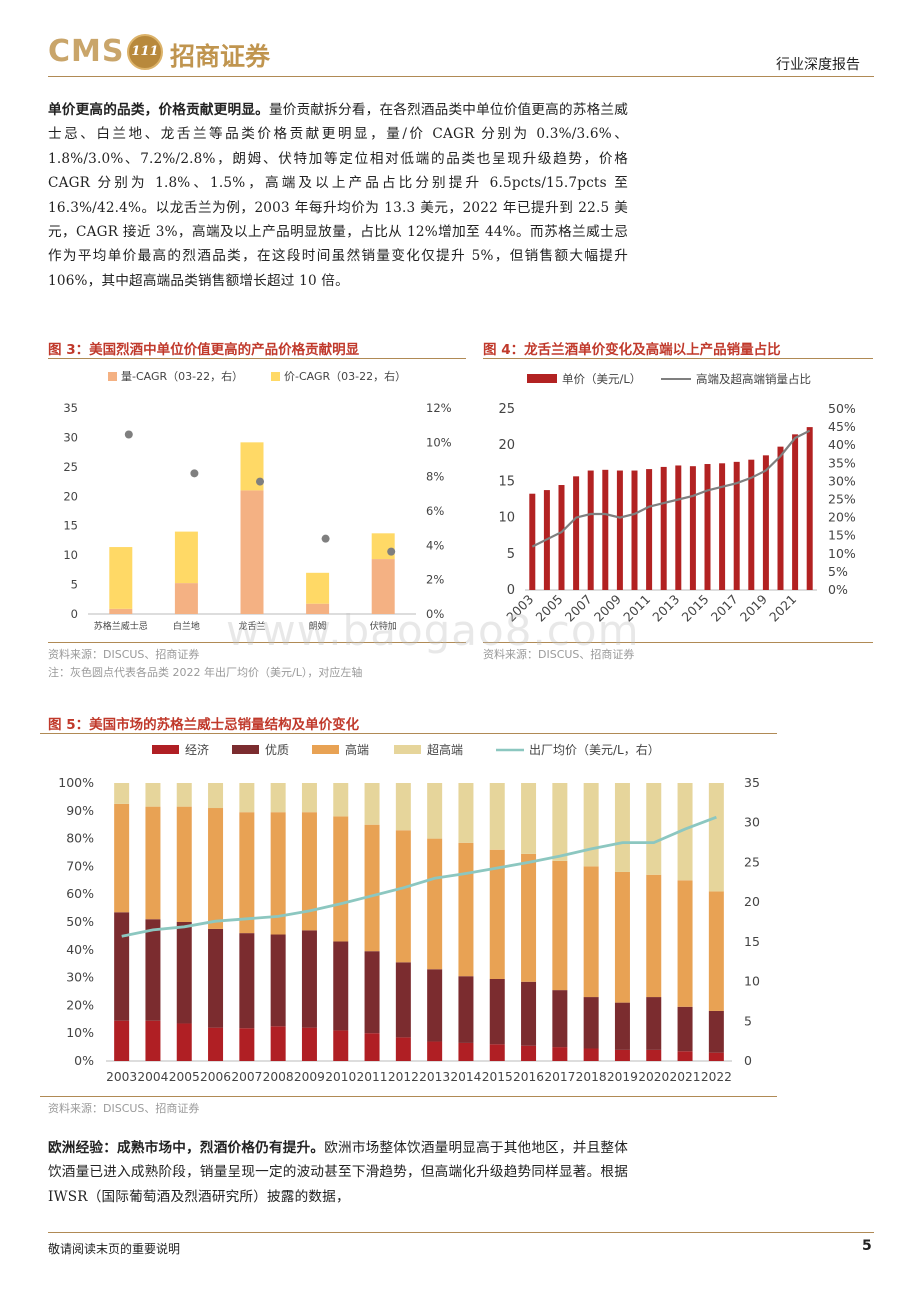 This screenshot has width=920, height=1302. Describe the element at coordinates (867, 1246) in the screenshot. I see `page-number: 5` at that location.